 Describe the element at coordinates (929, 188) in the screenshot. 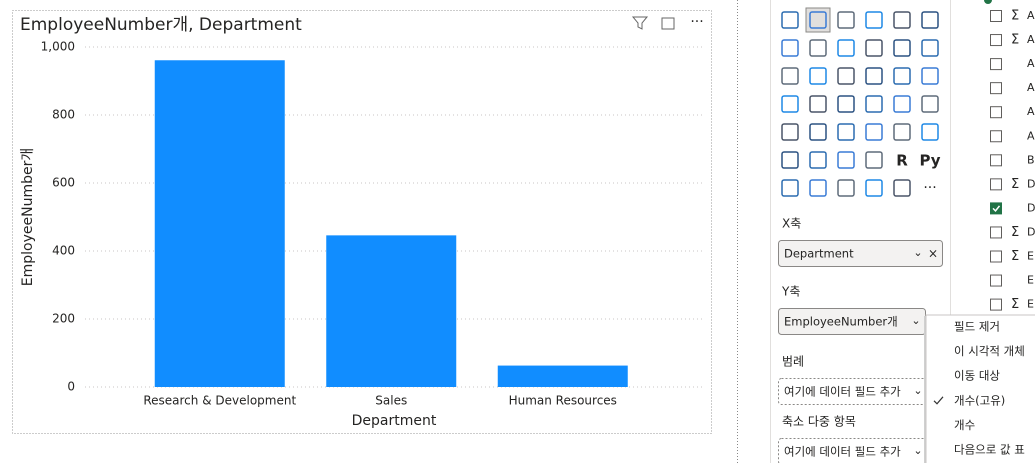

I see `visual-icon: ···` at that location.